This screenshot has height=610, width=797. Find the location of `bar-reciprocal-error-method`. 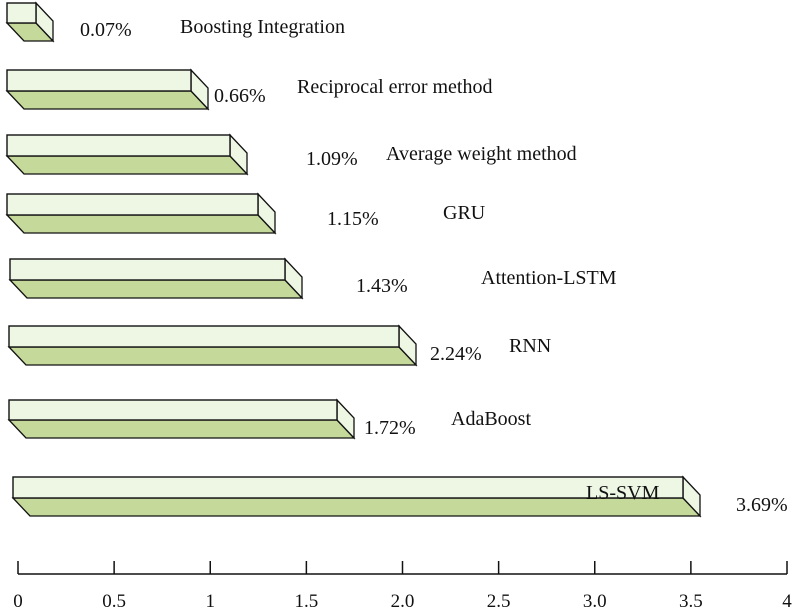

bar-reciprocal-error-method is located at coordinates (107, 89).